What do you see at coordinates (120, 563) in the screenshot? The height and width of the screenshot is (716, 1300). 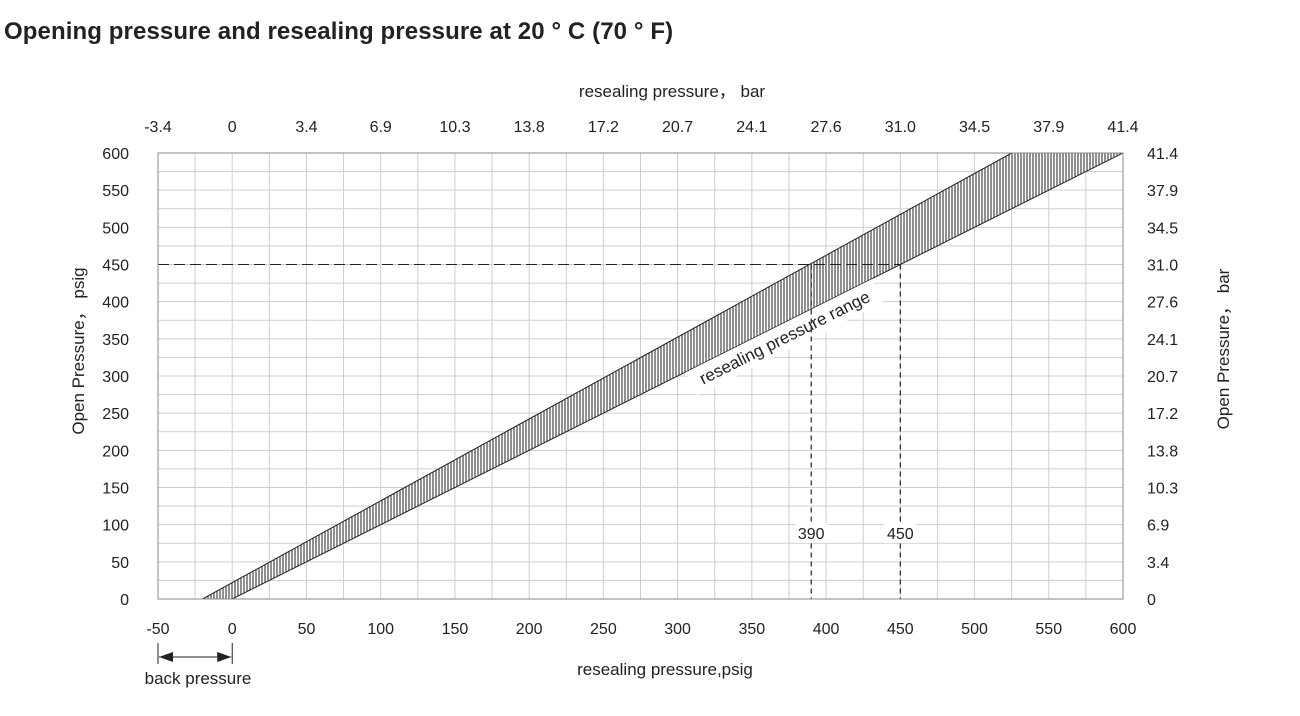 I see `y-tick-label: 50` at bounding box center [120, 563].